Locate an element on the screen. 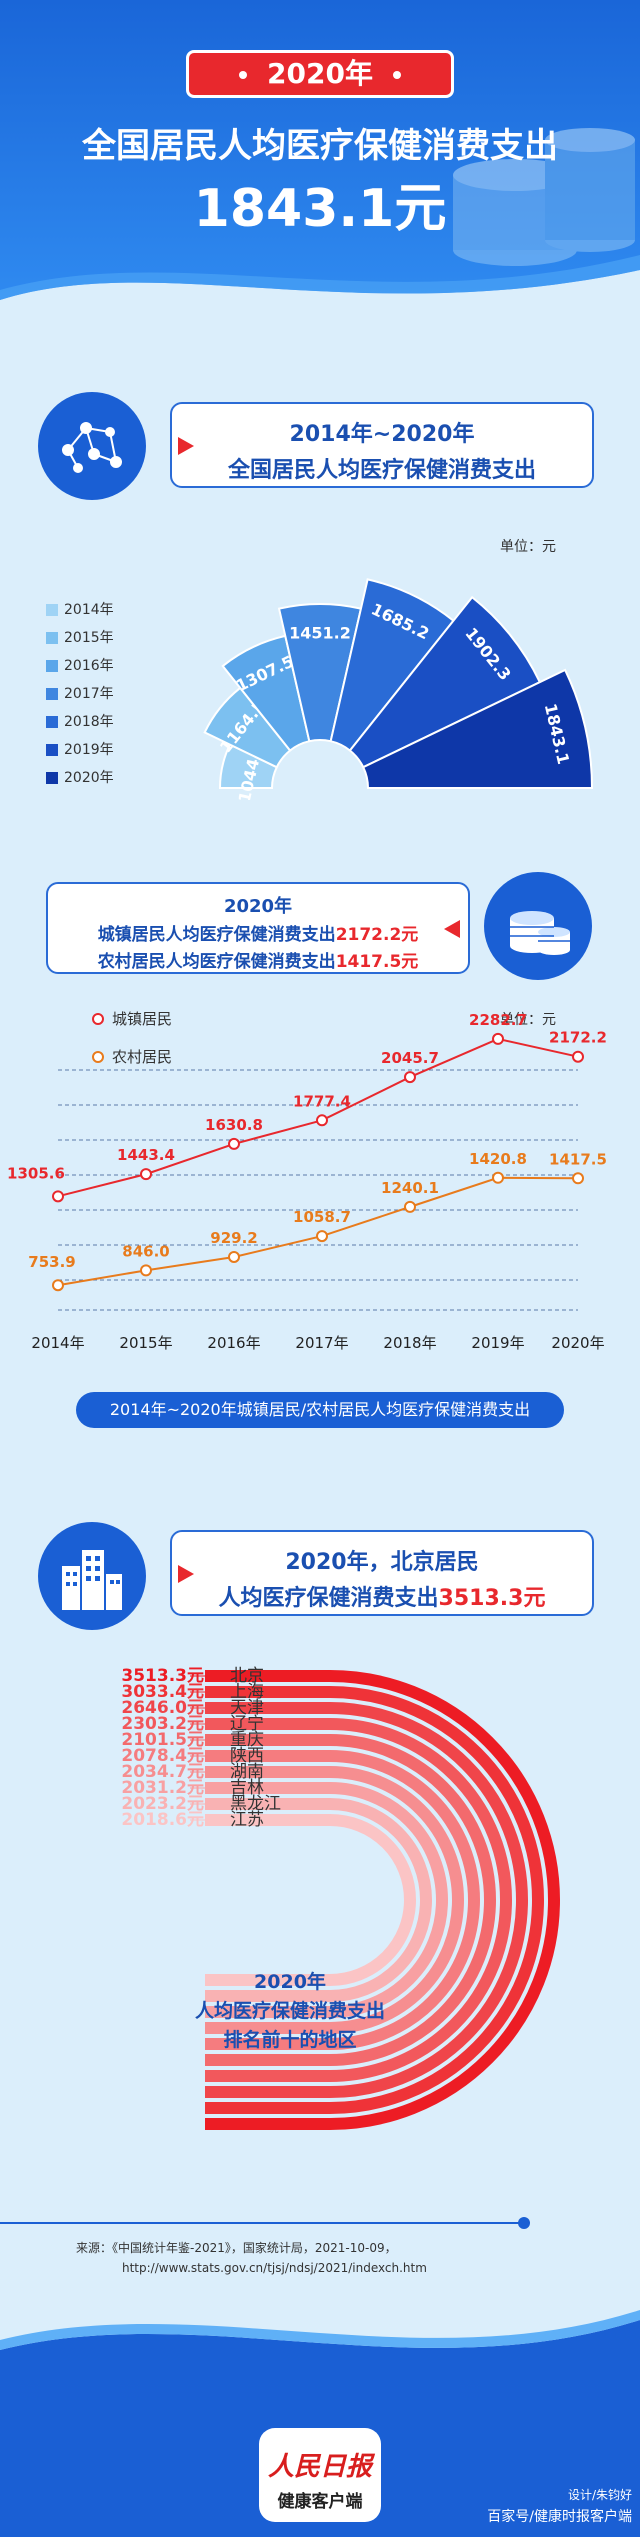  rank-row: 2018.6元 江苏 is located at coordinates (194, 1820).